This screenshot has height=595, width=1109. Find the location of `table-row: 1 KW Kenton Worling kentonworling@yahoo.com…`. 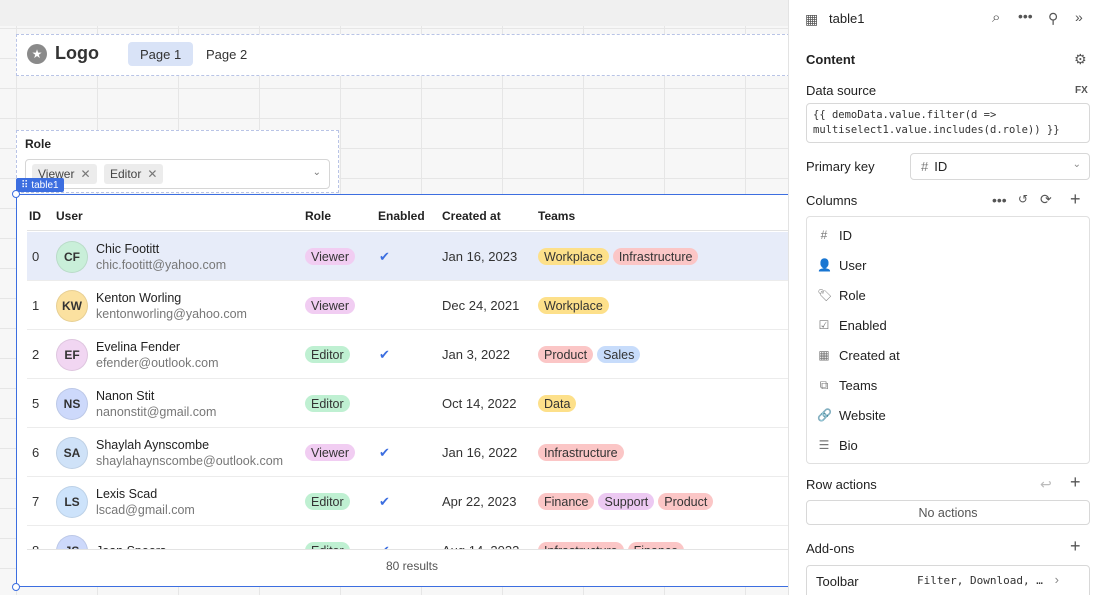

table-row: 1 KW Kenton Worling kentonworling@yahoo.com… is located at coordinates (407, 305).